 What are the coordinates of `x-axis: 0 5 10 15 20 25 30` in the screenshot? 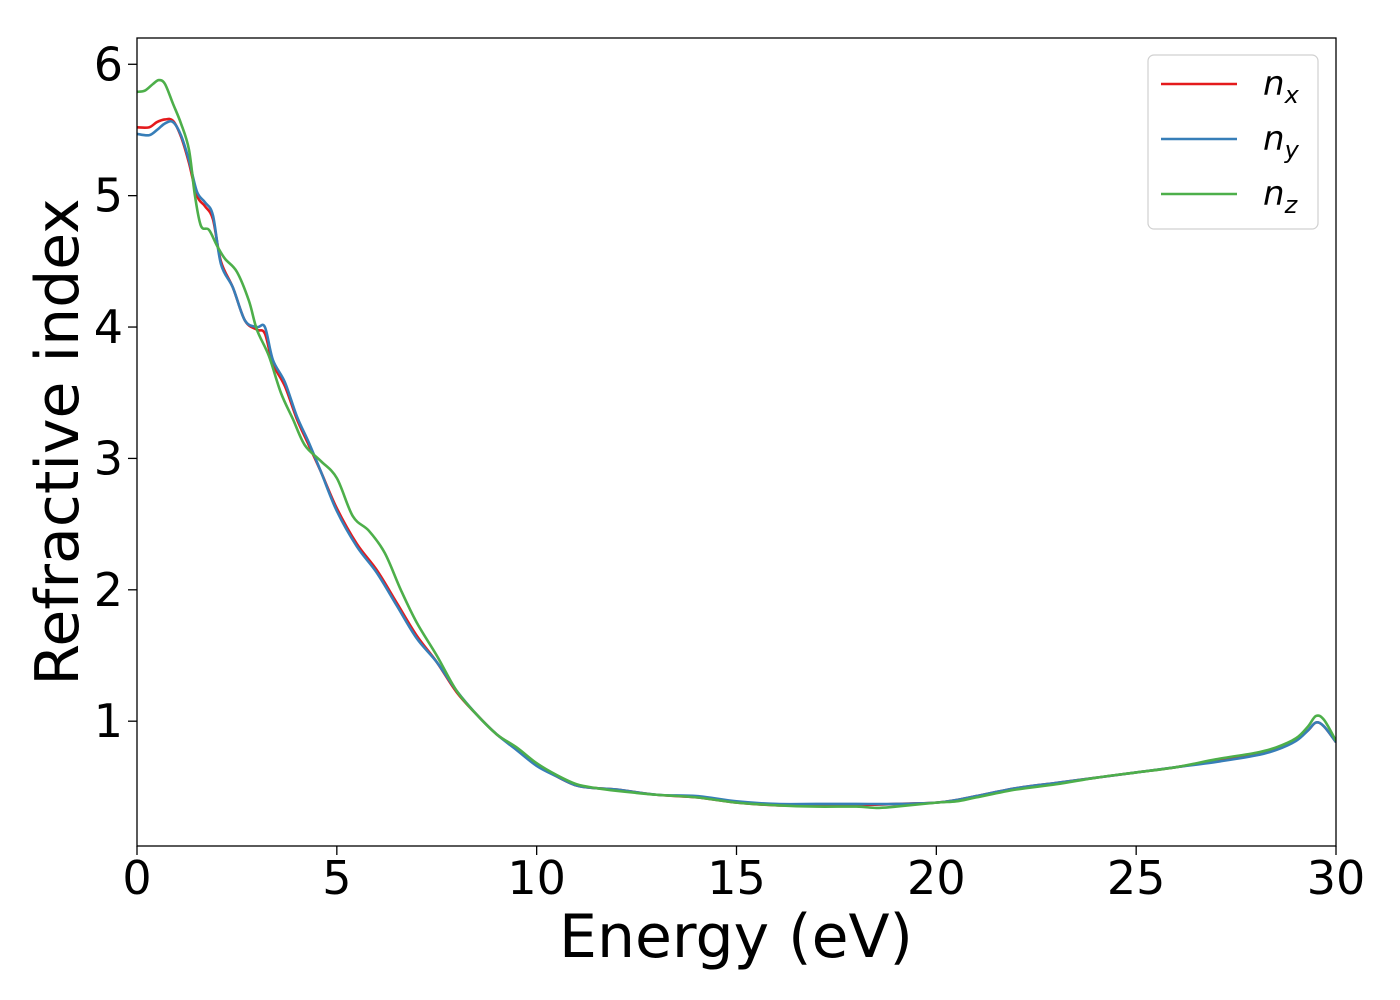 It's located at (743, 875).